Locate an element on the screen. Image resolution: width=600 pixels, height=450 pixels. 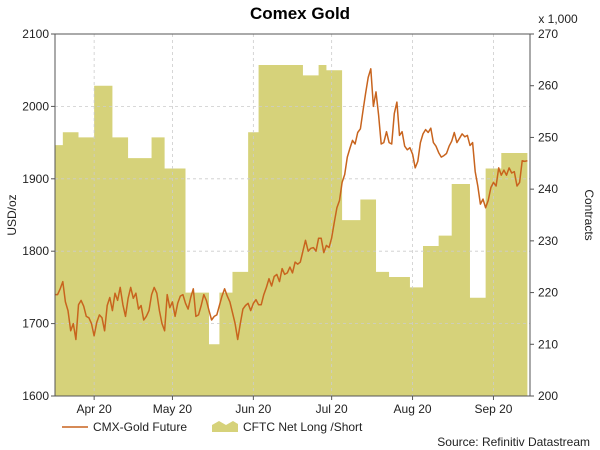
right-tick-label: 230 is located at coordinates (548, 241).